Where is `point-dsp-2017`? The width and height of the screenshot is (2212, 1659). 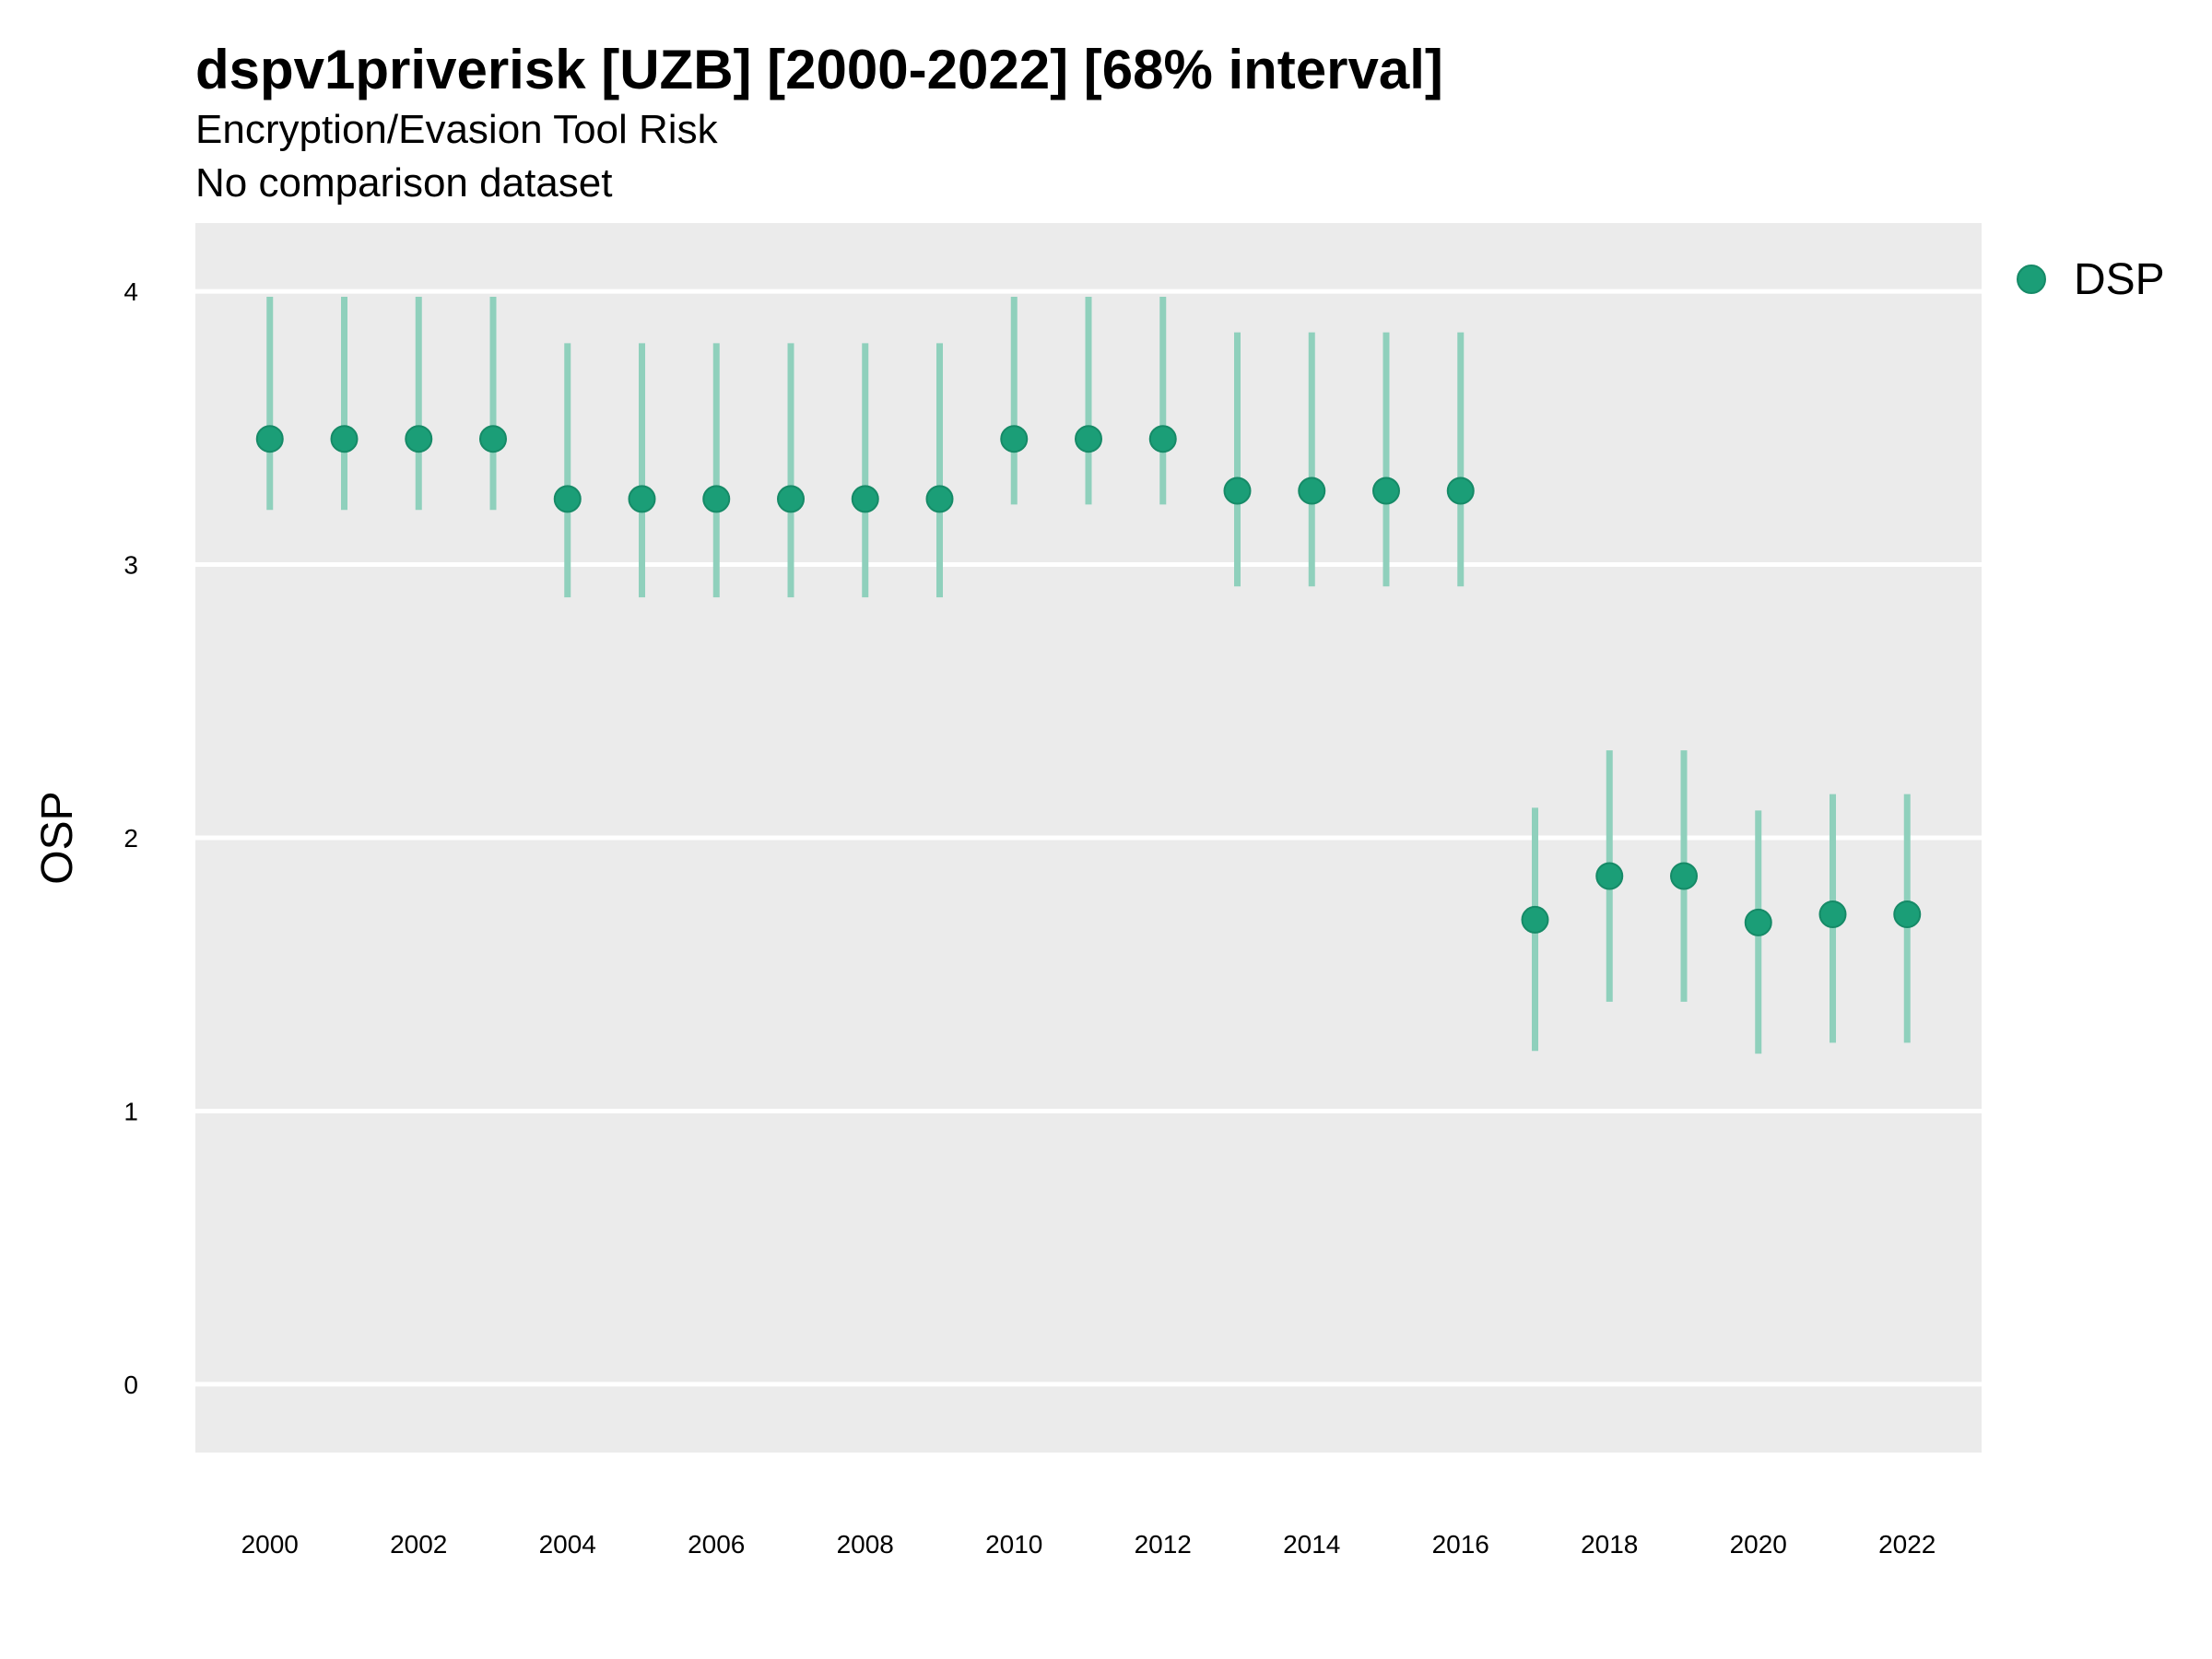 point-dsp-2017 is located at coordinates (1535, 919).